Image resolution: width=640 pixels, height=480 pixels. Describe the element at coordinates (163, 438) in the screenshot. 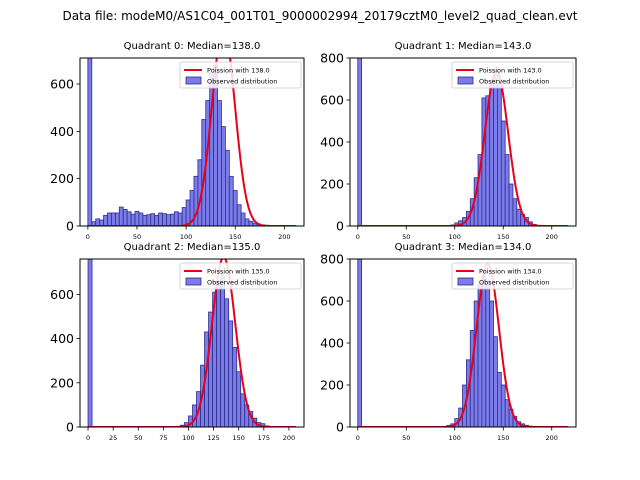

I see `x-tick-label: 75` at that location.